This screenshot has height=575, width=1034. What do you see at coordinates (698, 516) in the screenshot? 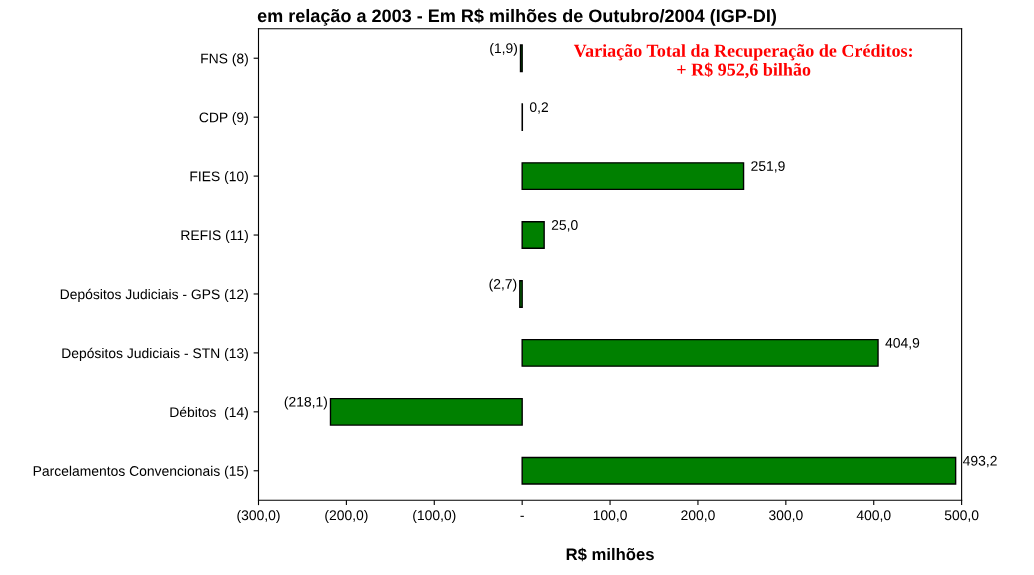
I see `x-tick-label: 200,0` at bounding box center [698, 516].